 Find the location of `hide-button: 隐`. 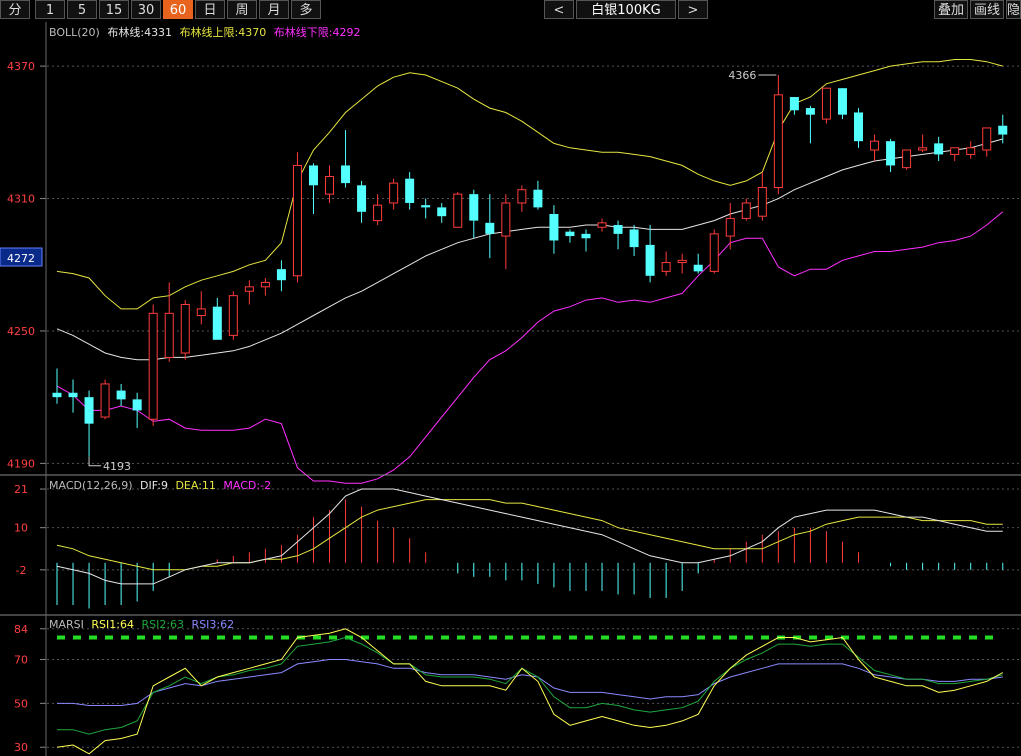

hide-button: 隐 is located at coordinates (1013, 9).